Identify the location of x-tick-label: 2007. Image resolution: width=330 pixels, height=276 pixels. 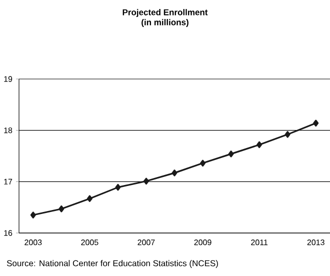
(146, 243).